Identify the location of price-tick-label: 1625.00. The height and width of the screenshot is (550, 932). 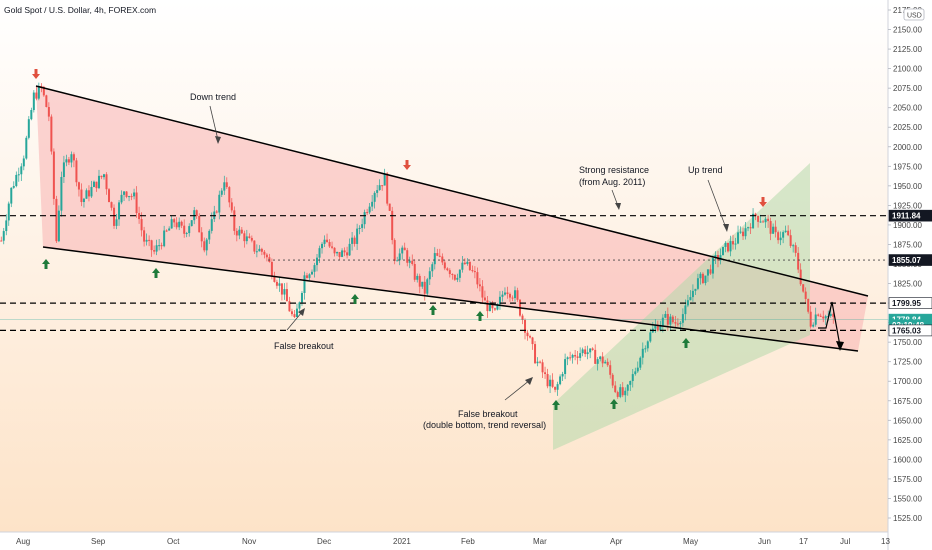
(907, 440).